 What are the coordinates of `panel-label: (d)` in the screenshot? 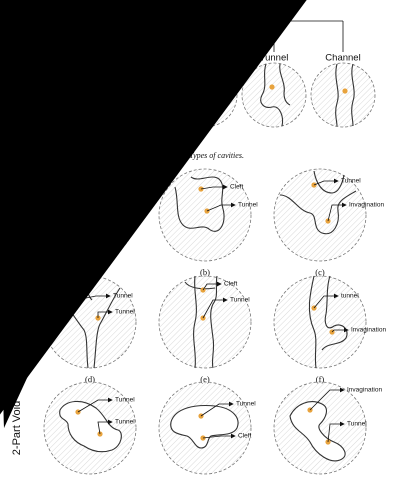 It's located at (90, 379).